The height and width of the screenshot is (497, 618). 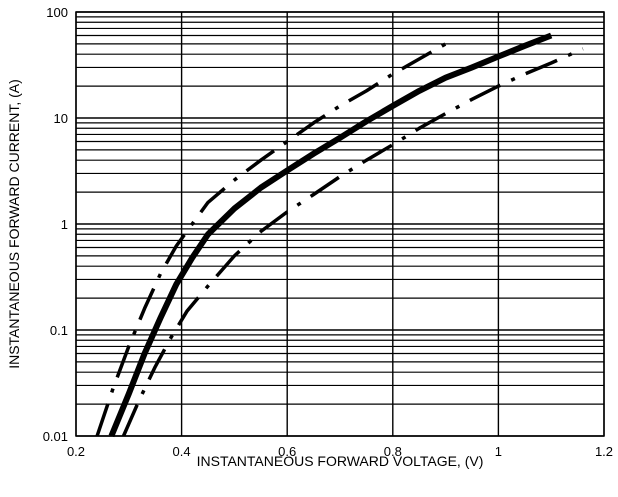 I want to click on x-tick-label: 0.4, so click(x=182, y=451).